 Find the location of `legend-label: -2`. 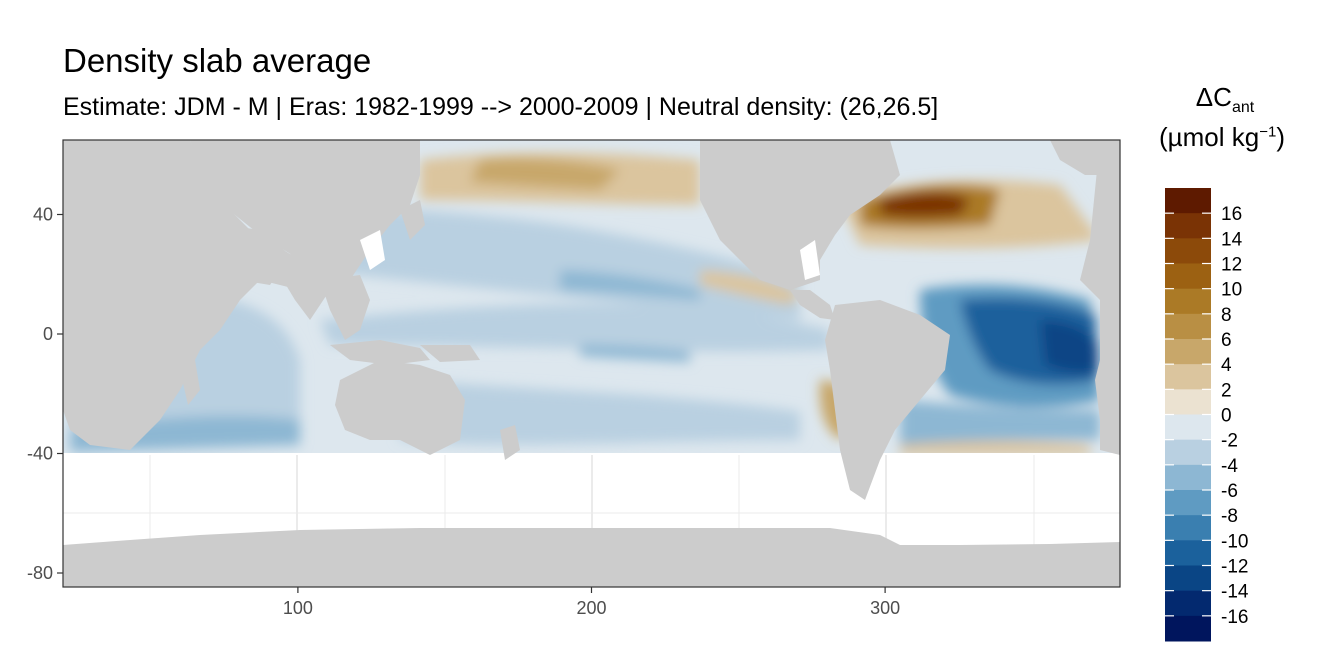

legend-label: -2 is located at coordinates (1229, 441).